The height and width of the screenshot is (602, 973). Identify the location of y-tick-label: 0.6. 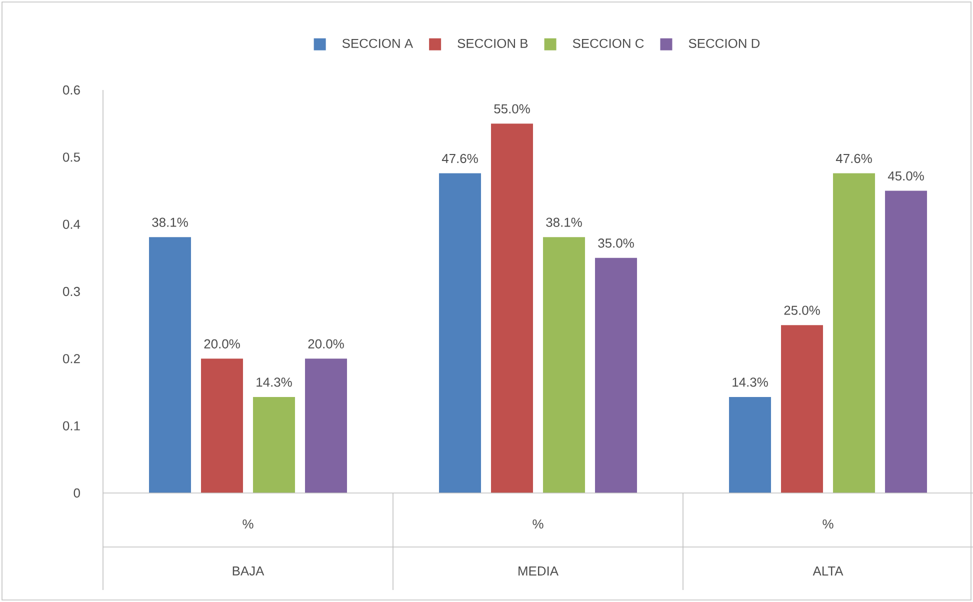
(71, 90).